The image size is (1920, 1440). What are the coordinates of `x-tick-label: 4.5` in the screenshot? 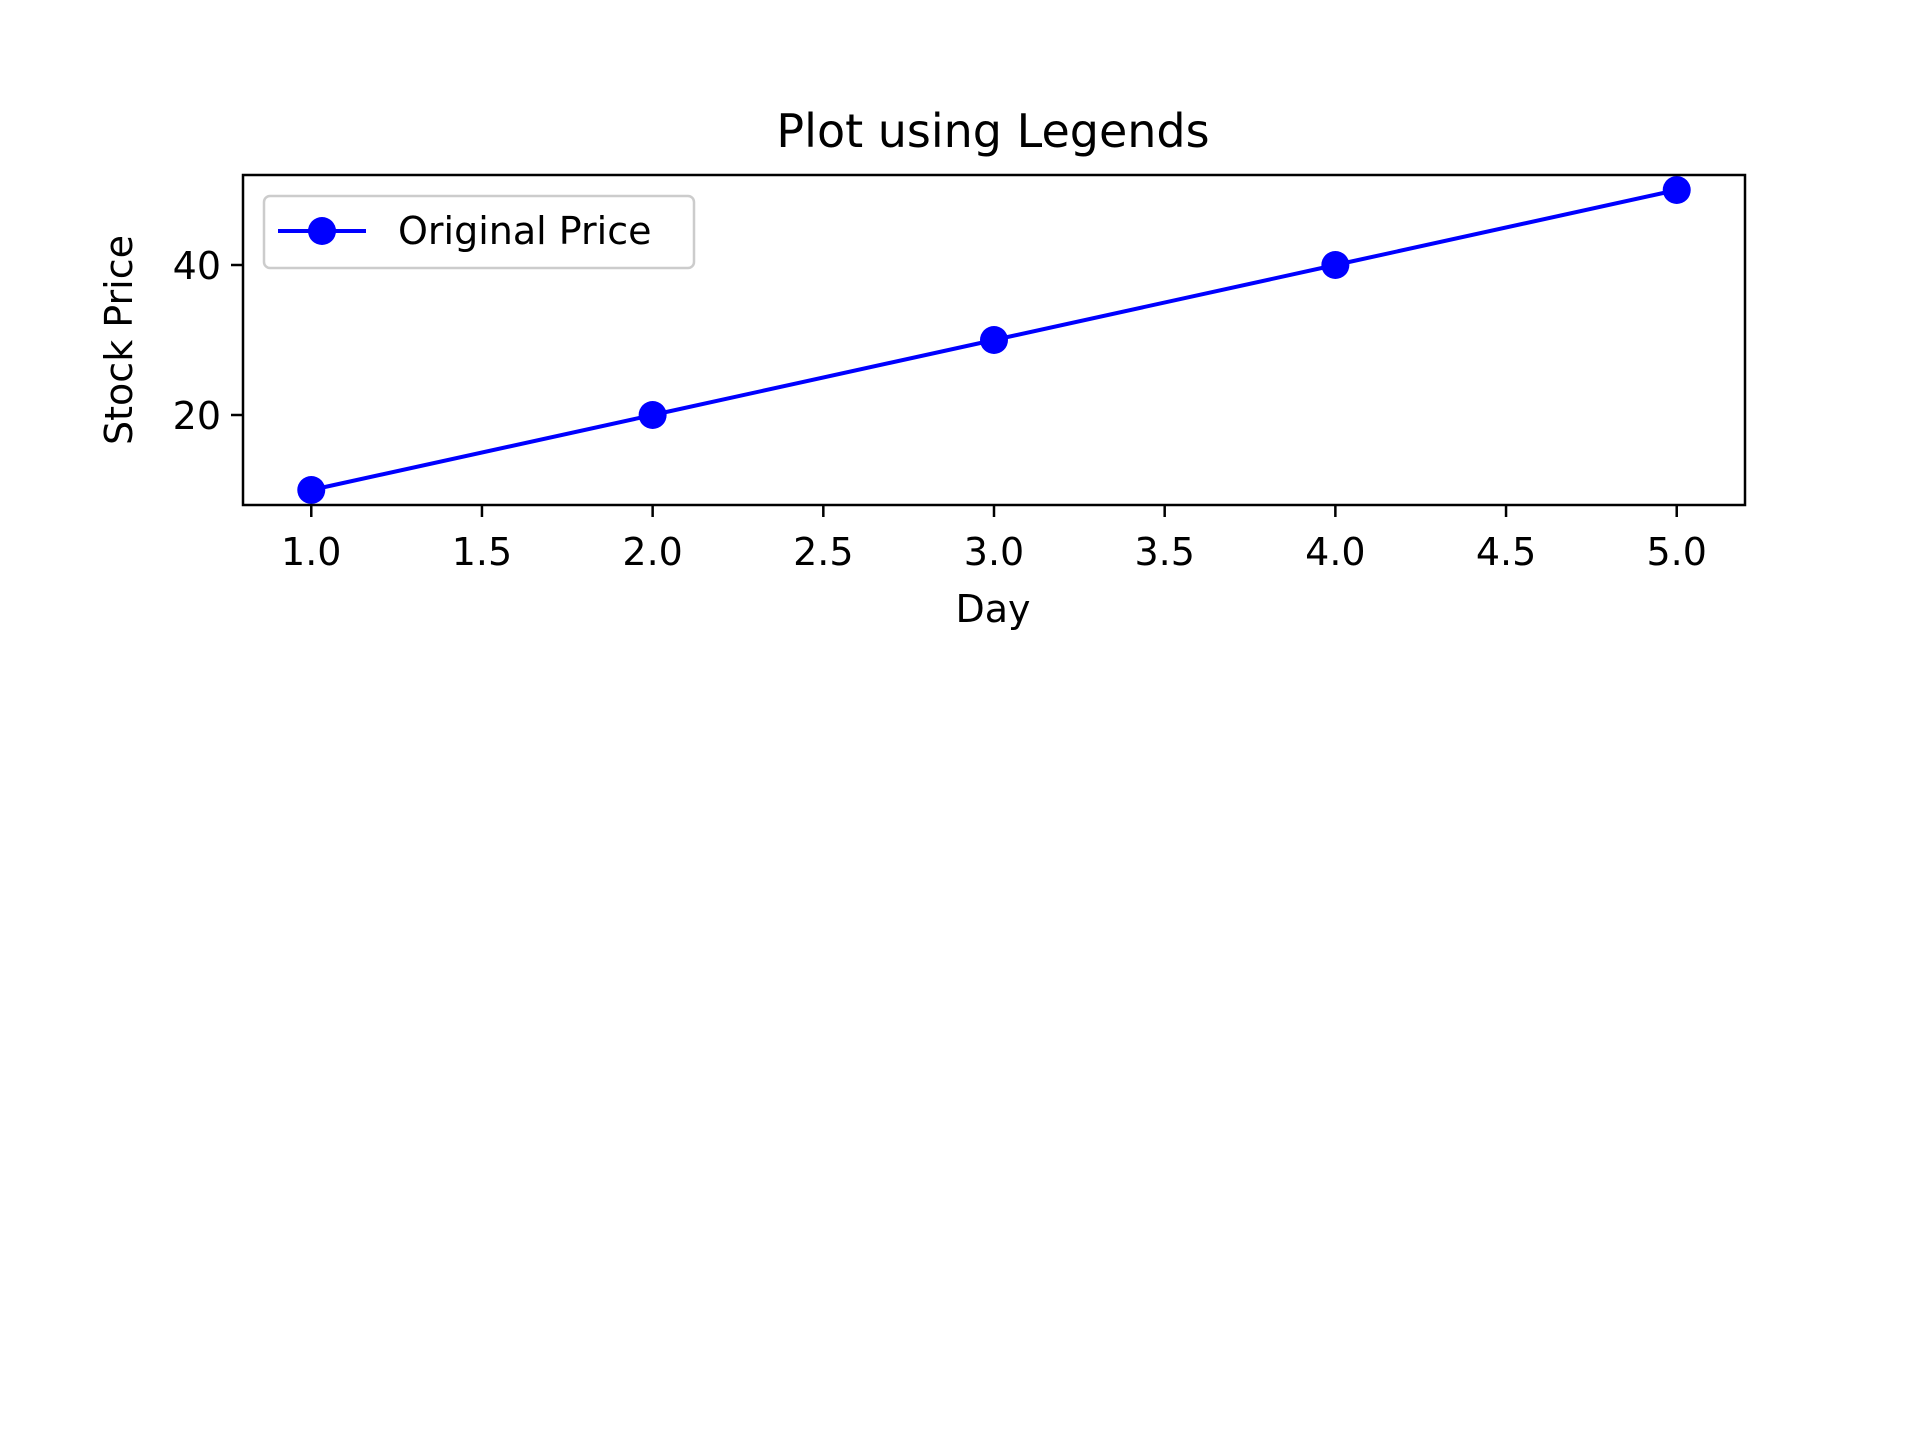 It's located at (1506, 552).